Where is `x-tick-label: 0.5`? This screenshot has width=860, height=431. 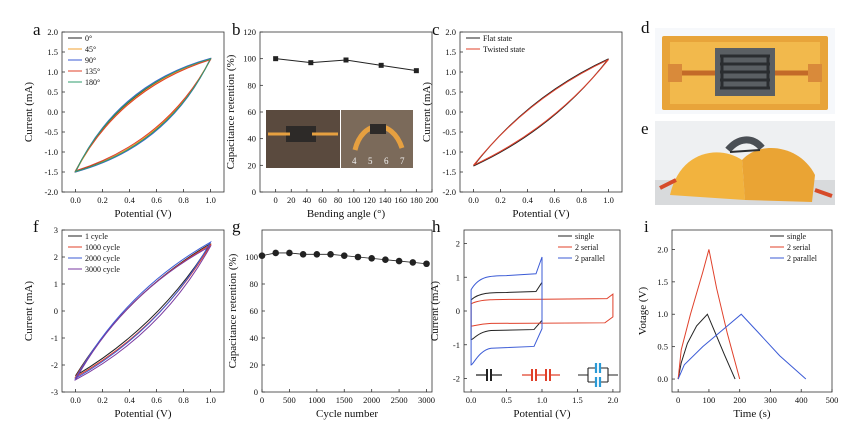
x-tick-label: 0.5 is located at coordinates (506, 400).